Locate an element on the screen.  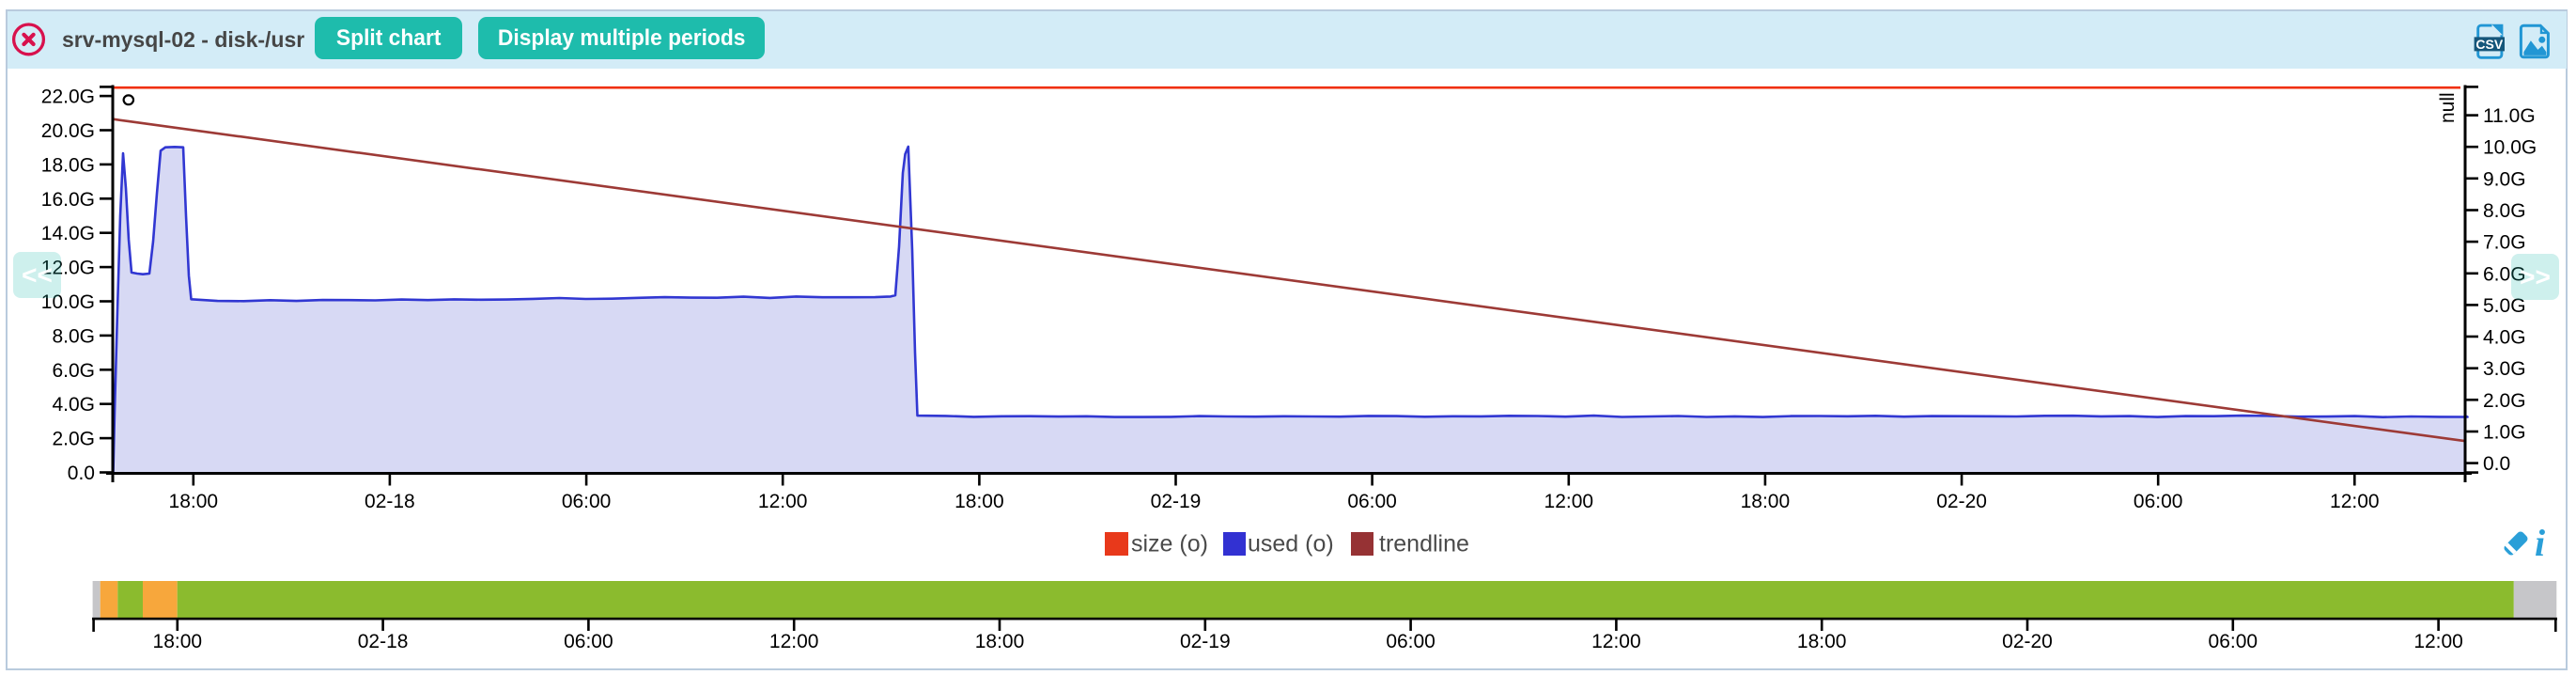
svg-text: 1.0G is located at coordinates (2504, 433).